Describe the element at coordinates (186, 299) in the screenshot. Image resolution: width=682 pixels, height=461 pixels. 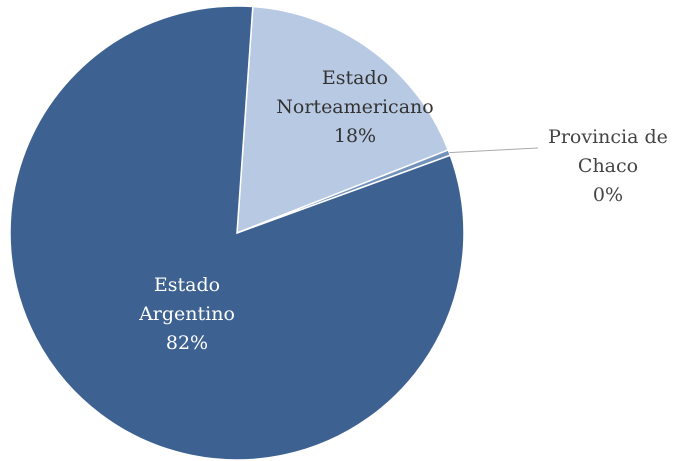
I see `slice-label: Estado Argentino` at that location.